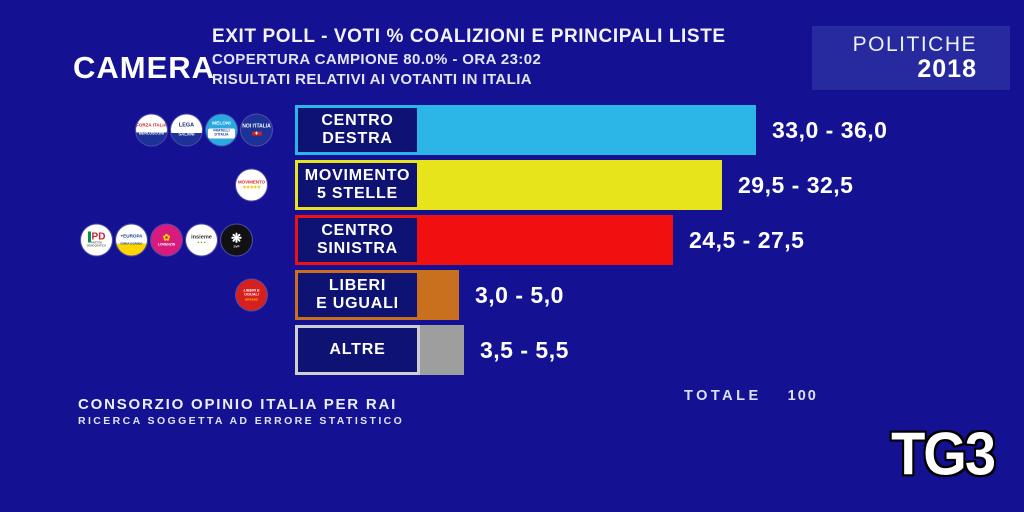 This screenshot has height=512, width=1024. I want to click on coalition-label: DESTRA, so click(357, 138).